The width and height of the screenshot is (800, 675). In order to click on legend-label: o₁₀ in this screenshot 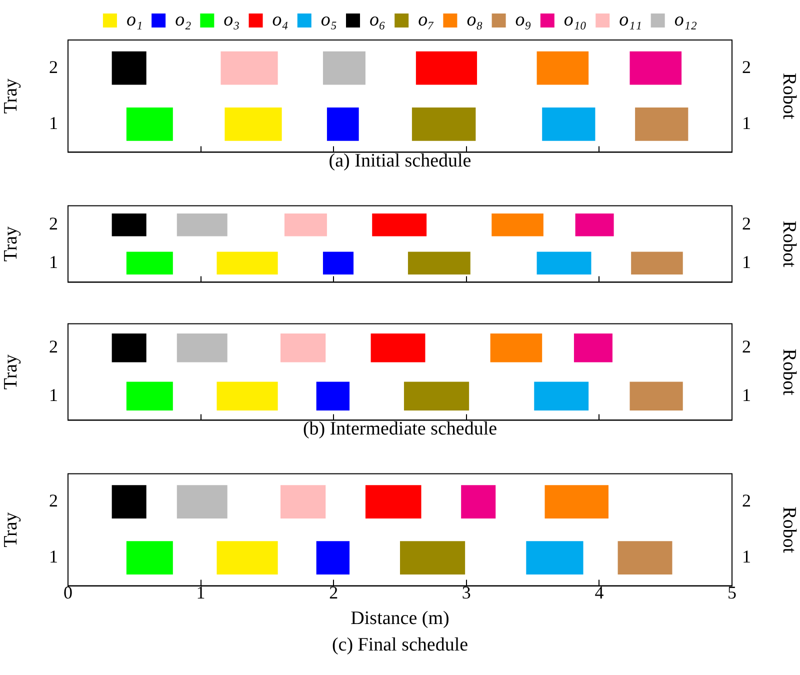, I will do `click(575, 20)`.